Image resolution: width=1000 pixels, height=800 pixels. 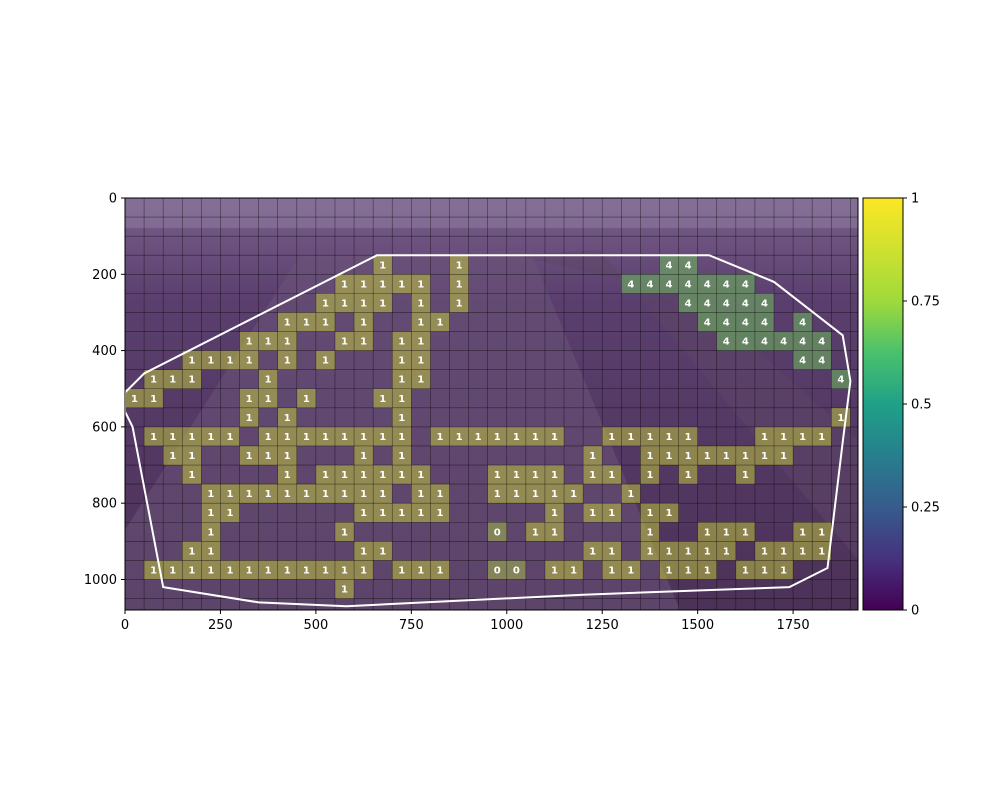 I want to click on x-tick-label: 0, so click(x=125, y=625).